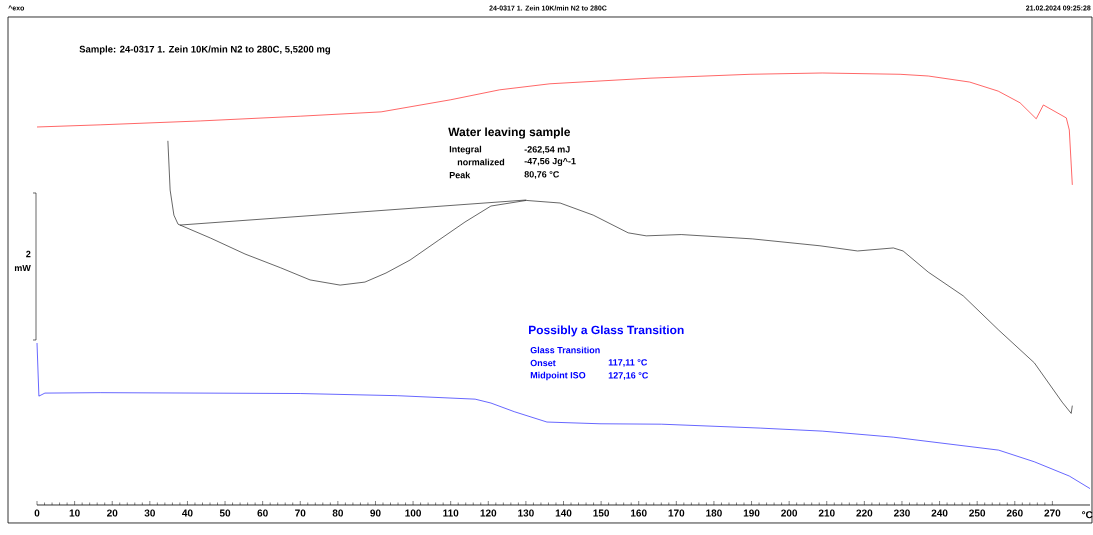 This screenshot has height=535, width=1093. What do you see at coordinates (864, 513) in the screenshot?
I see `x-tick-label: 220` at bounding box center [864, 513].